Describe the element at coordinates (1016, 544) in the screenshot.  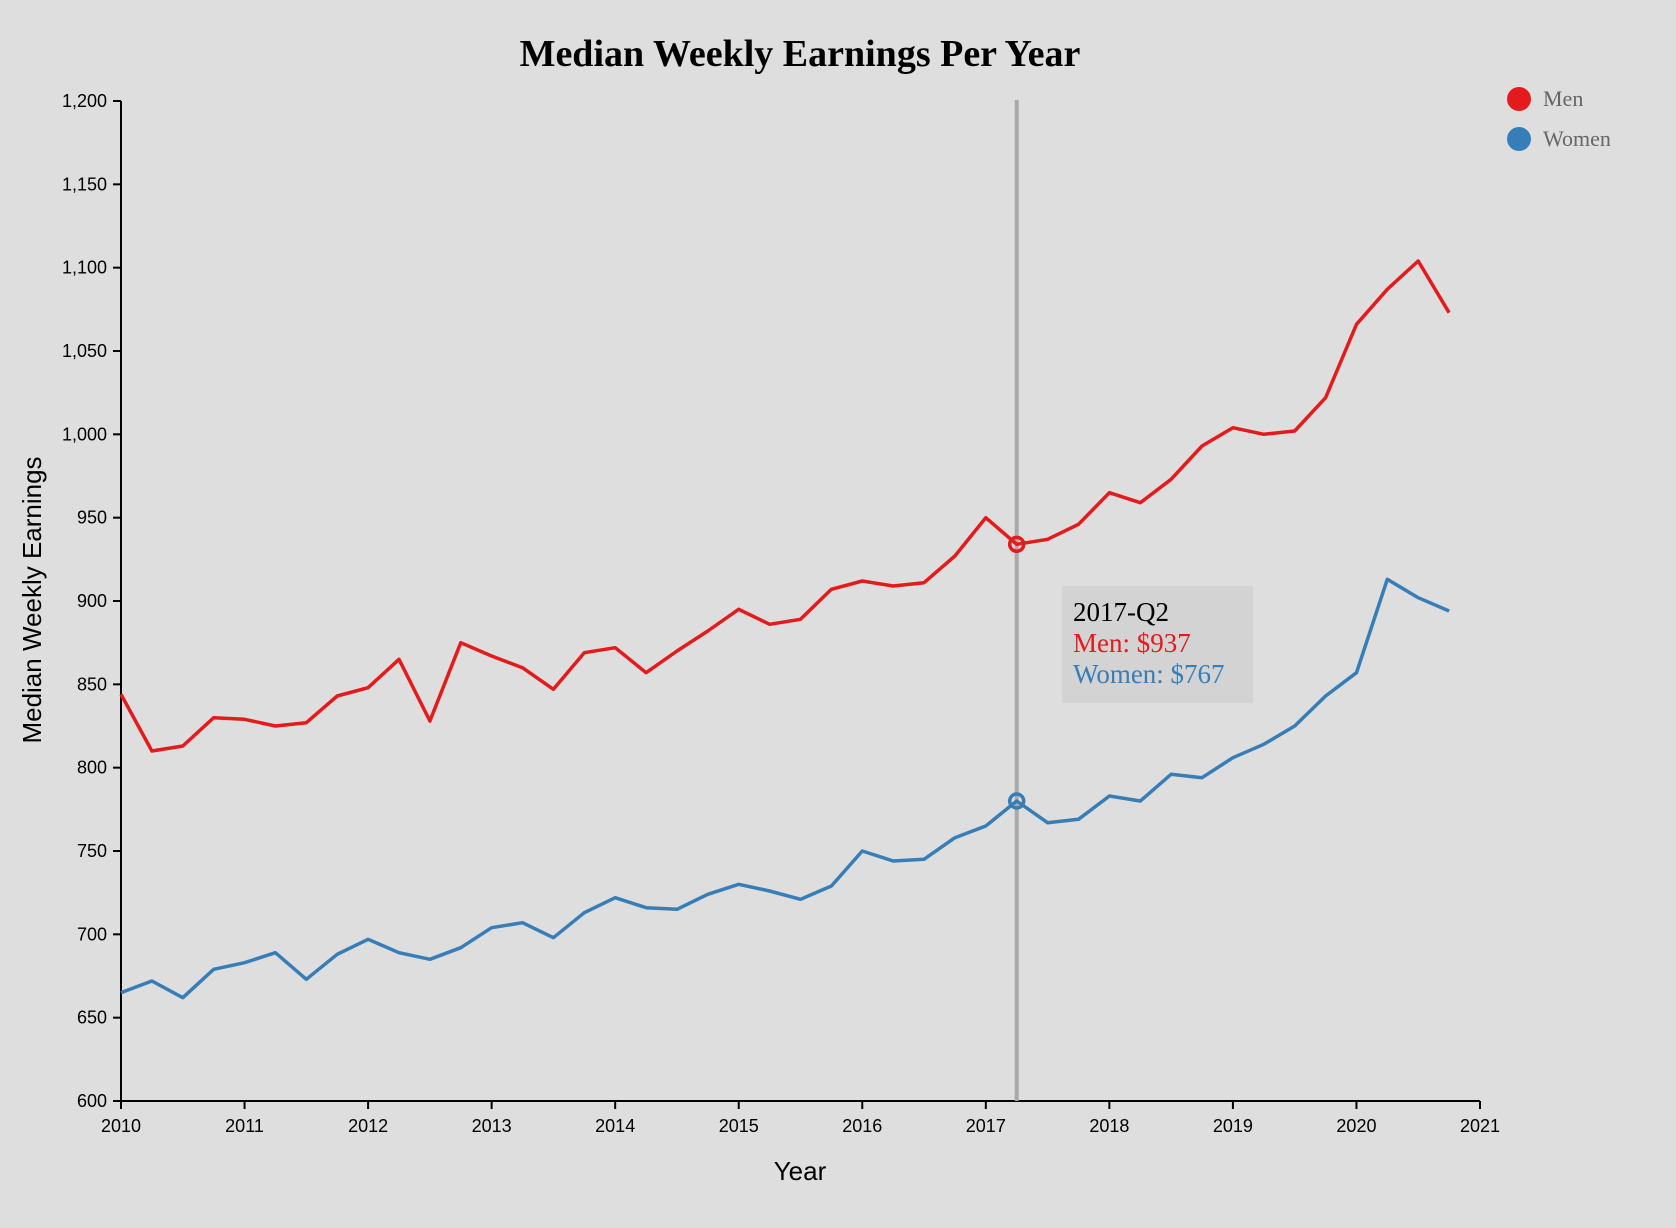
I see `hover-marker-men` at that location.